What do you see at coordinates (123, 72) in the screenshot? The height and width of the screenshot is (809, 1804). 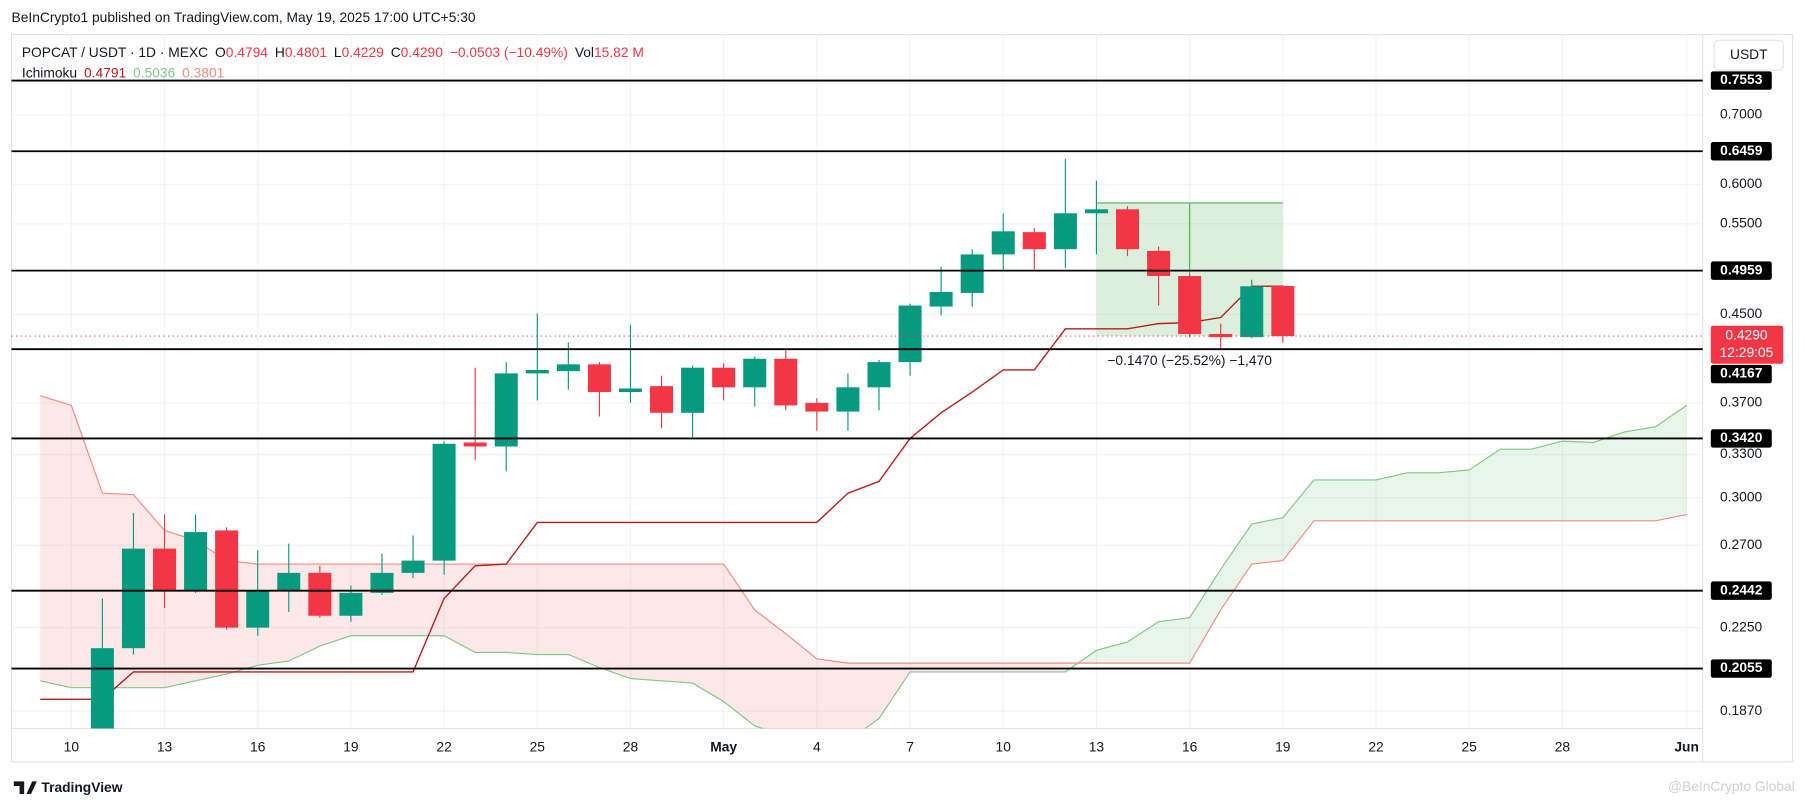 I see `indicator-legend: Ichimoku 0.4791 0.5036 0.3801` at bounding box center [123, 72].